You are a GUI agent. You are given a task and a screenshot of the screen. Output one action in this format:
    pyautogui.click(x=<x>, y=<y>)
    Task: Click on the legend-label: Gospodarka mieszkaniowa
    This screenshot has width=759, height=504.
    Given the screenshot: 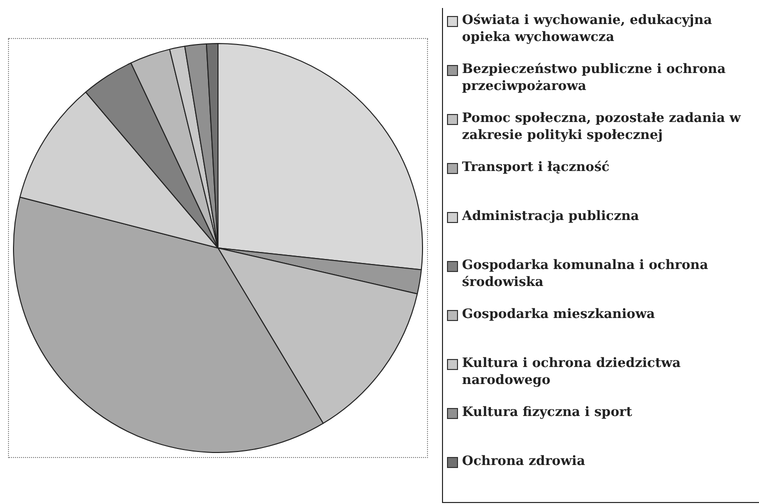 What is the action you would take?
    pyautogui.click(x=558, y=314)
    